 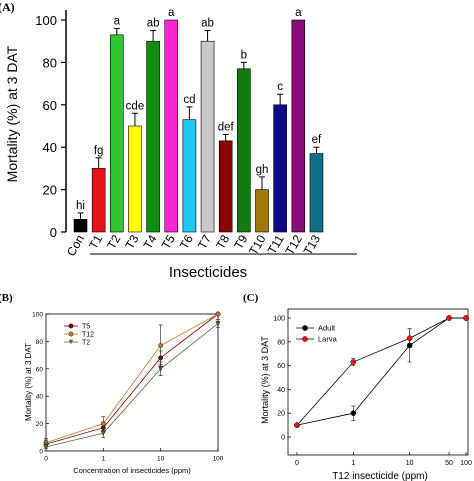 What do you see at coordinates (80, 206) in the screenshot?
I see `panel-a-letter-label: hi` at bounding box center [80, 206].